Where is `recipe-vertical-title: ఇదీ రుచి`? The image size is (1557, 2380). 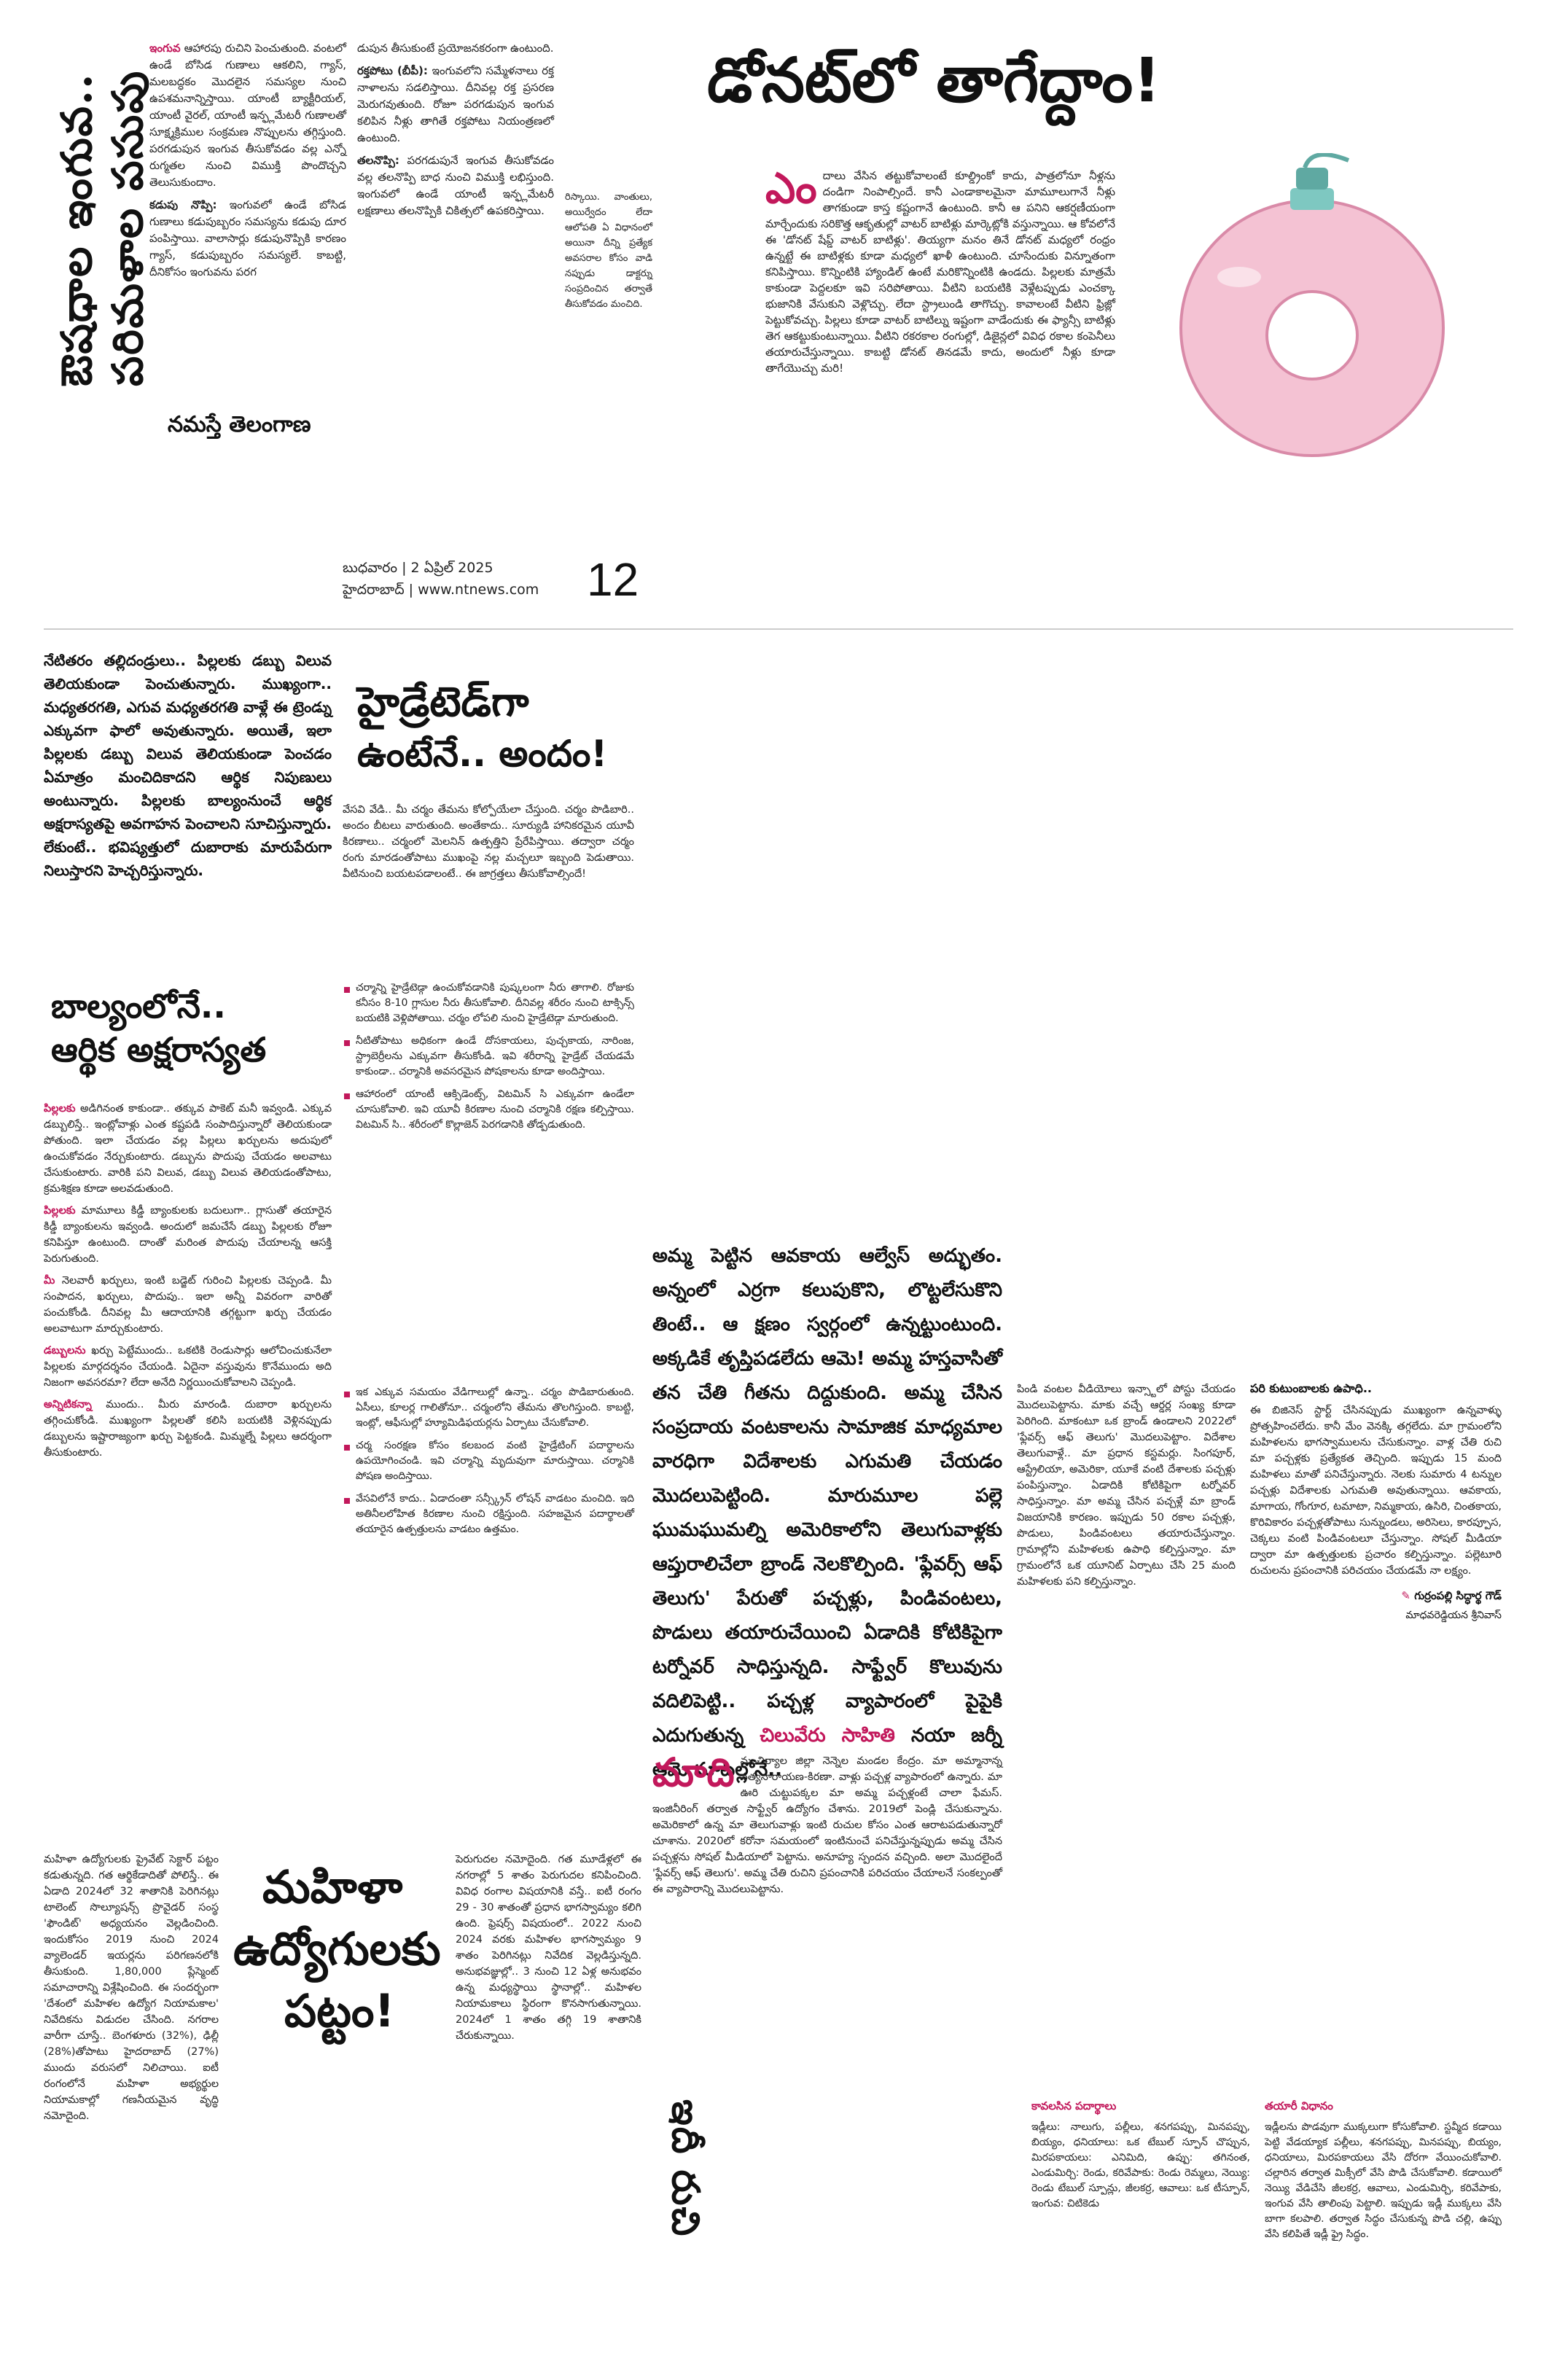
recipe-vertical-title: ఇదీ రుచి is located at coordinates (685, 2168).